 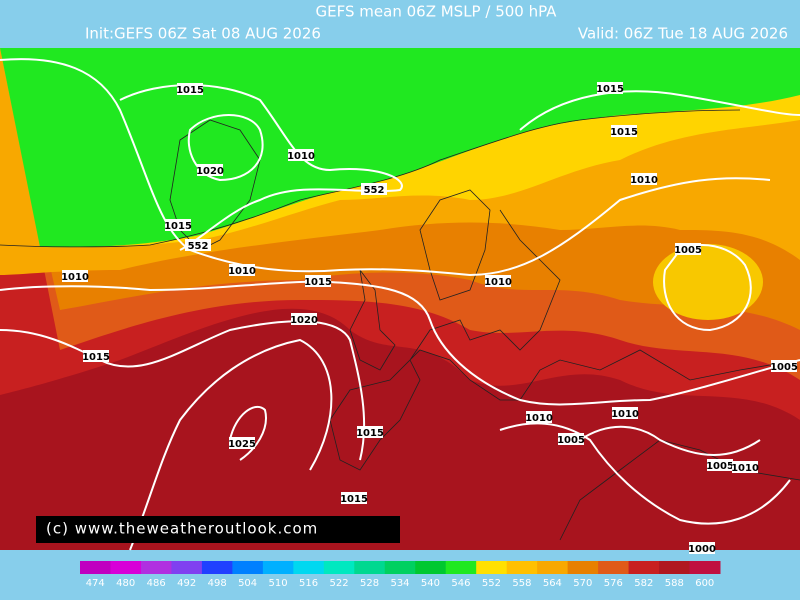 I want to click on legend-label: 582, so click(x=643, y=583).